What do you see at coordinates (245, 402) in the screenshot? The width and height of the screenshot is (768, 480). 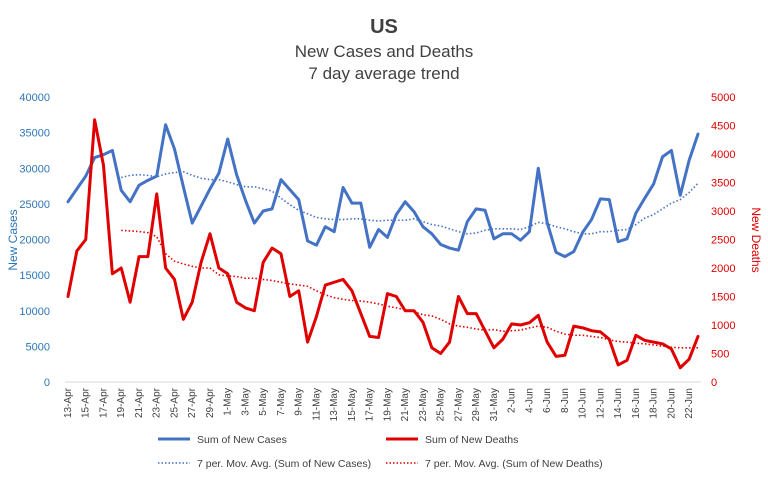 I see `x-tick-label: 3-May` at bounding box center [245, 402].